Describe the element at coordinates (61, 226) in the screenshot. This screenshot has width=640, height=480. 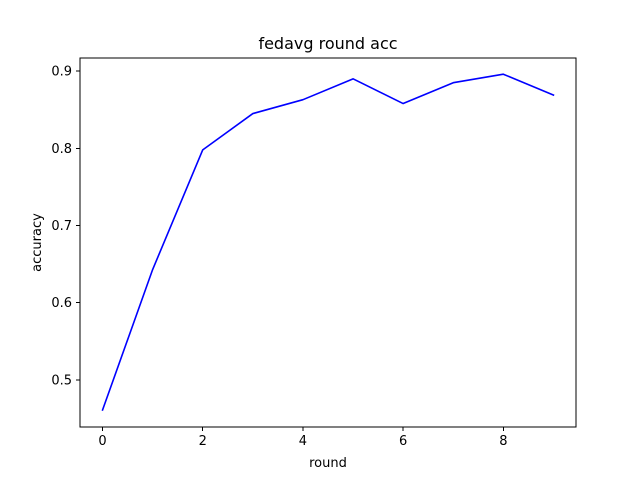
I see `y-tick-label: 0.7` at that location.